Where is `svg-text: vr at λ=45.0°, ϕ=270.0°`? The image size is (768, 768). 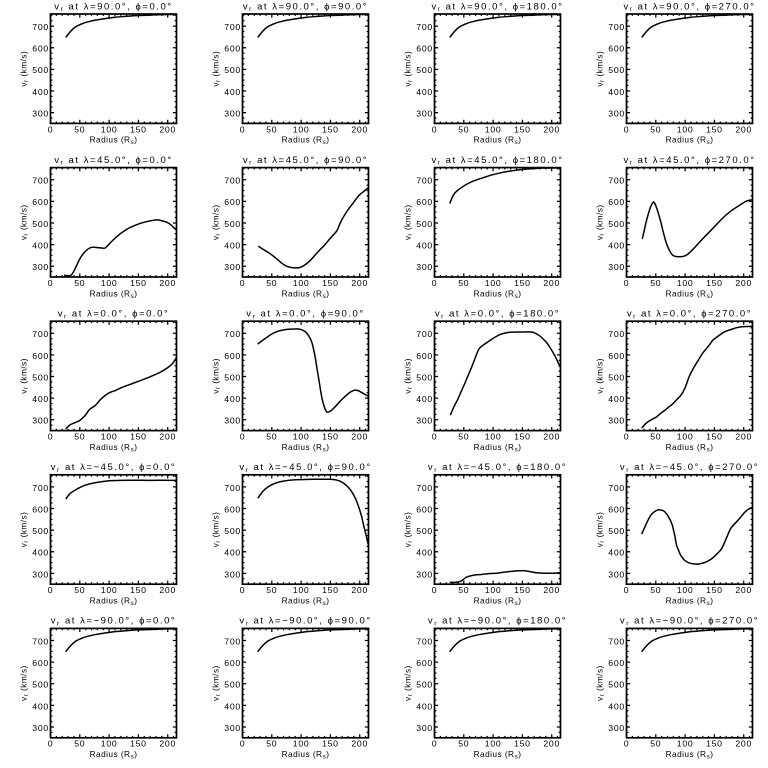
svg-text: vr at λ=45.0°, ϕ=270.0° is located at coordinates (689, 161).